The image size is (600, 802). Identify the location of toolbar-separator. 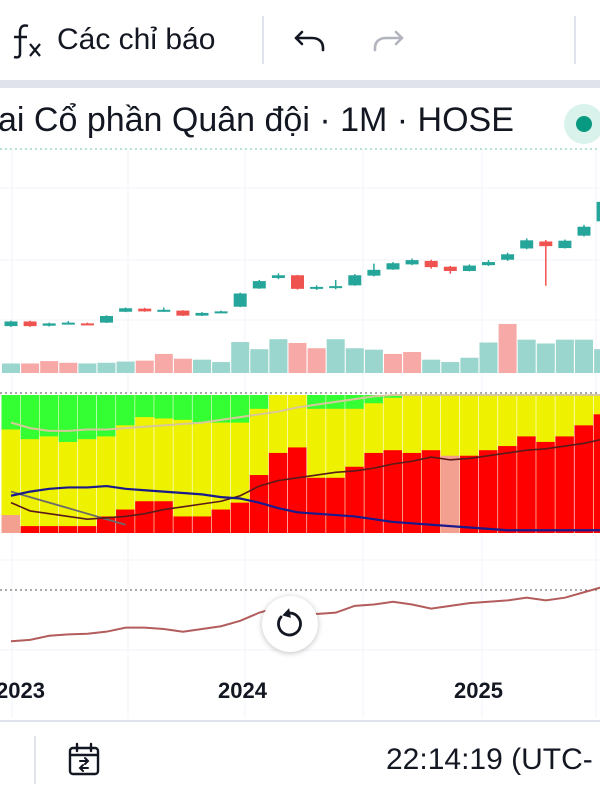
(300, 84).